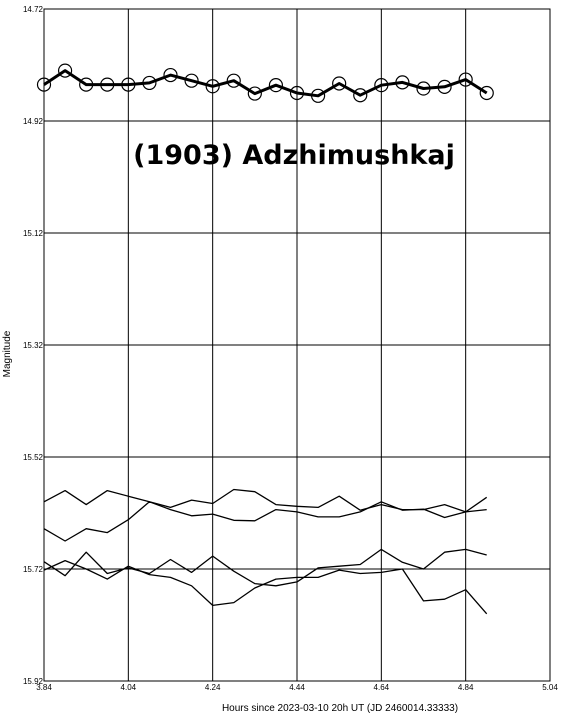 The width and height of the screenshot is (562, 716). Describe the element at coordinates (33, 121) in the screenshot. I see `y-tick-label: 14.92` at that location.